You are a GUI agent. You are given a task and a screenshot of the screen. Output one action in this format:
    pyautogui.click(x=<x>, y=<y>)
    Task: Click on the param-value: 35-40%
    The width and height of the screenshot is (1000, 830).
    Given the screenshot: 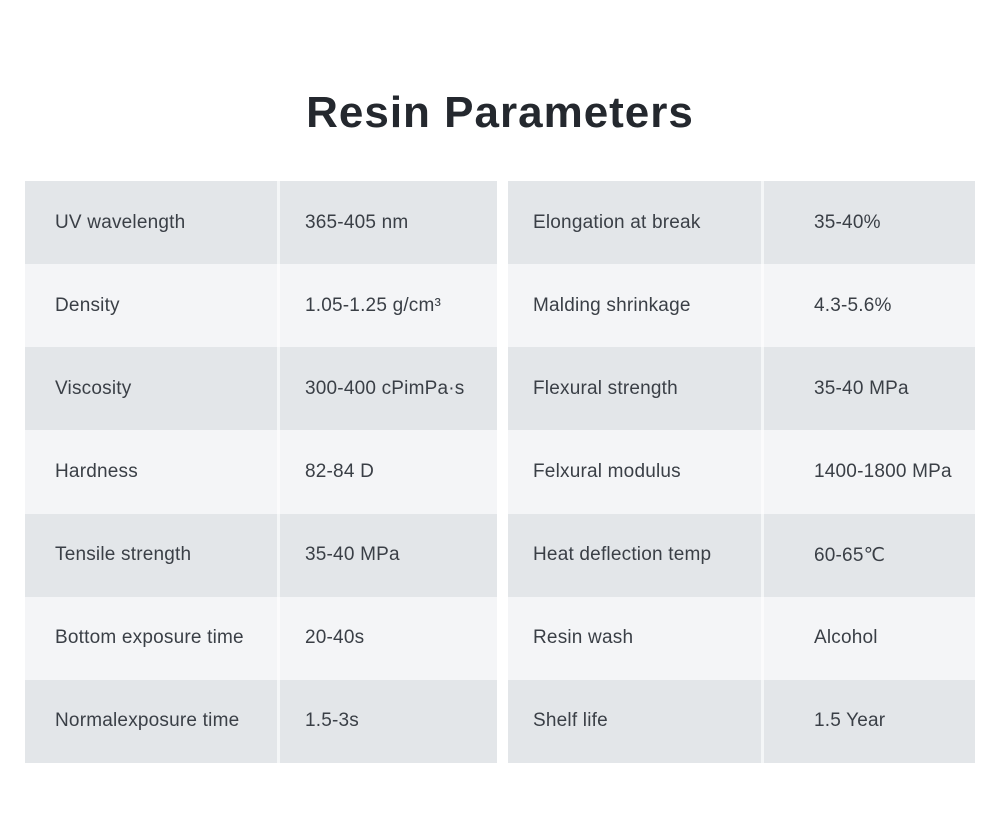 What is the action you would take?
    pyautogui.click(x=868, y=223)
    